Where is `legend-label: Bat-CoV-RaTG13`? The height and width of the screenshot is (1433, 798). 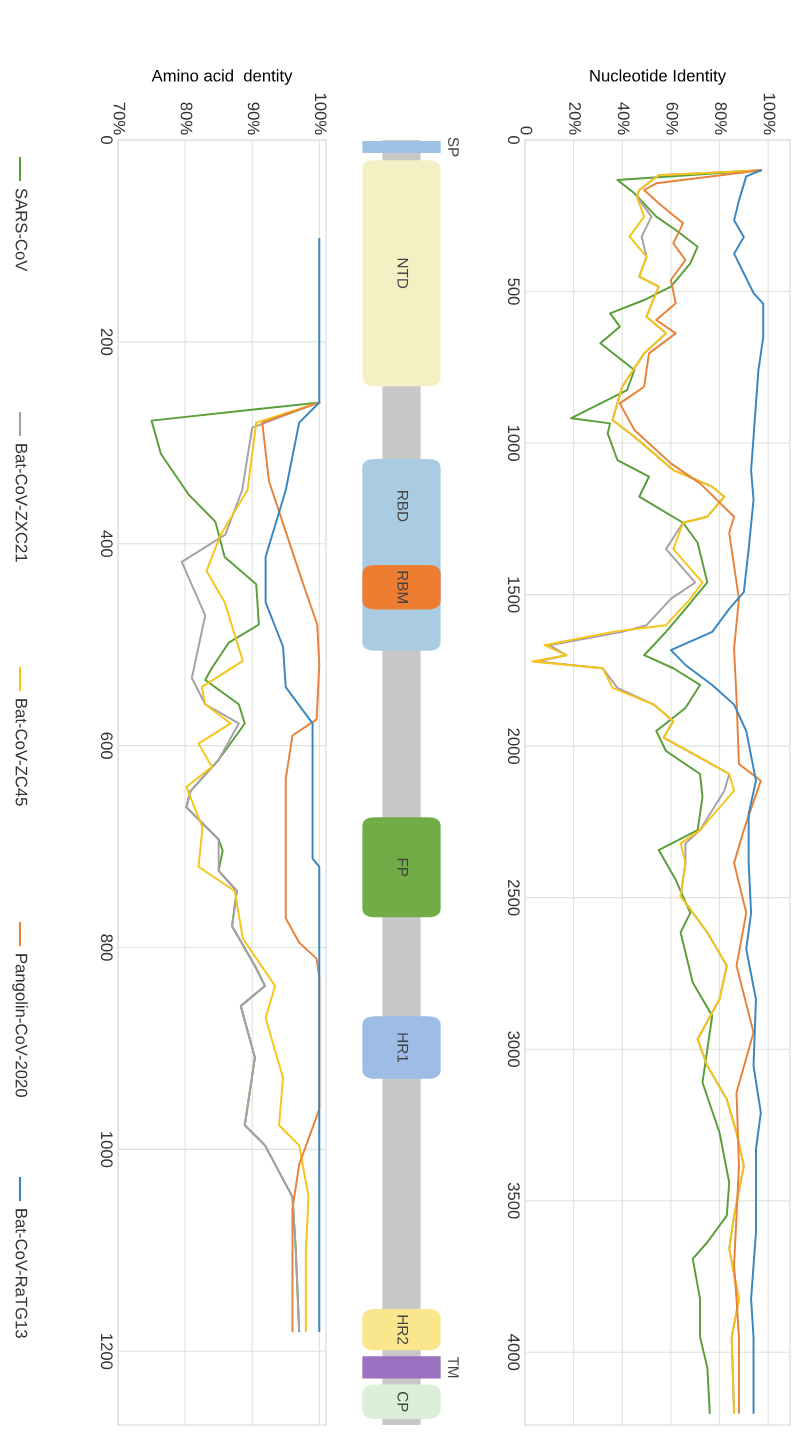 legend-label: Bat-CoV-RaTG13 is located at coordinates (21, 1273).